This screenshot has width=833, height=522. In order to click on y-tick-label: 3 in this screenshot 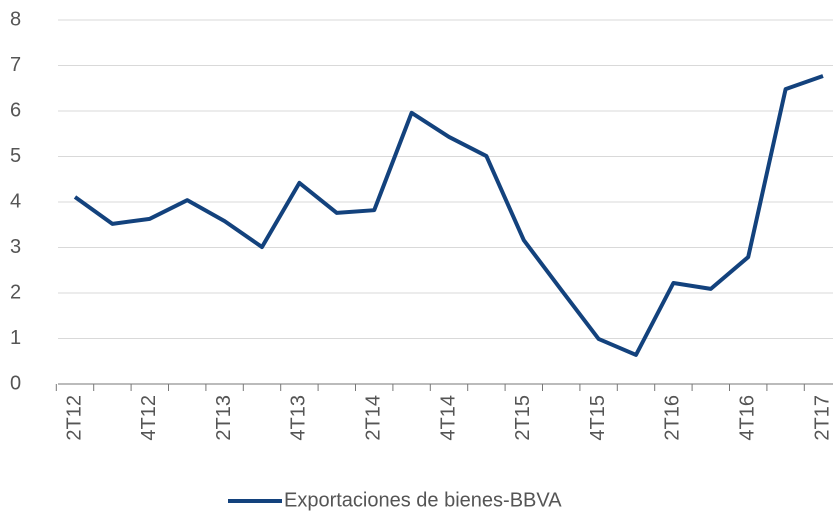, I will do `click(15, 247)`.